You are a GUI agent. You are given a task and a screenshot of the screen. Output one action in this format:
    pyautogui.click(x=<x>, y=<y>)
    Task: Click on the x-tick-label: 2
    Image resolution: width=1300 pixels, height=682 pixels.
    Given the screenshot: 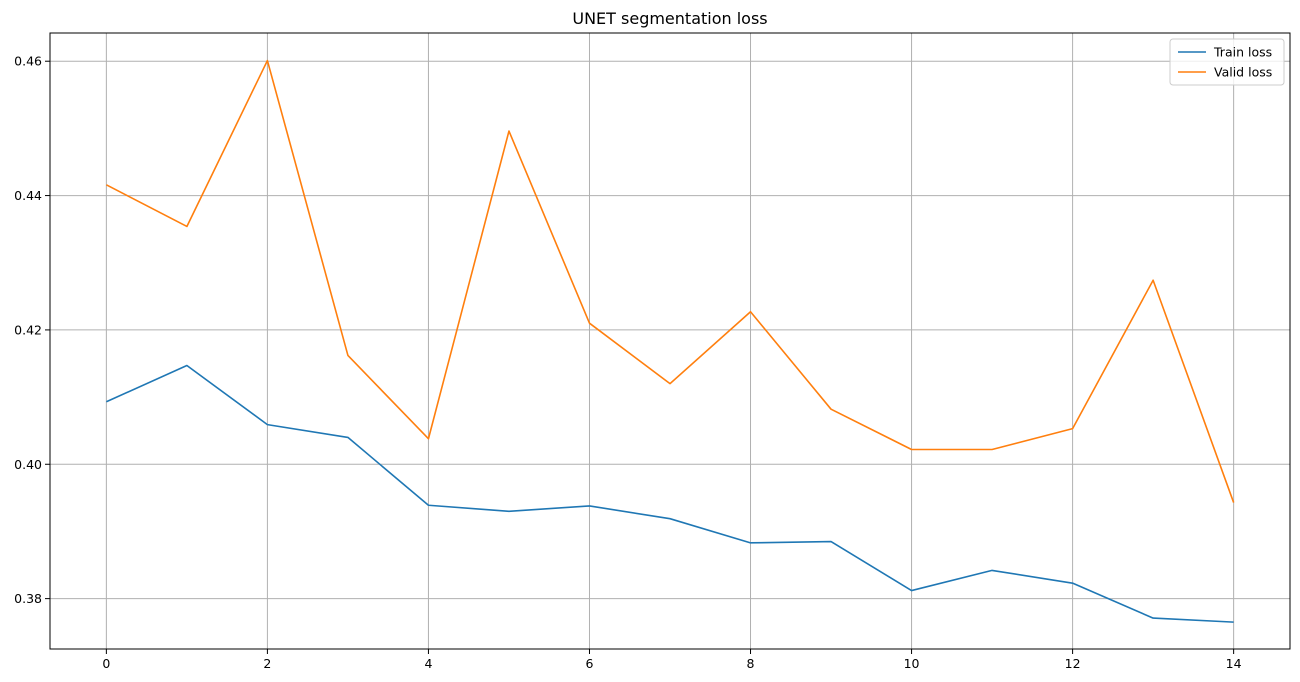 What is the action you would take?
    pyautogui.click(x=267, y=663)
    